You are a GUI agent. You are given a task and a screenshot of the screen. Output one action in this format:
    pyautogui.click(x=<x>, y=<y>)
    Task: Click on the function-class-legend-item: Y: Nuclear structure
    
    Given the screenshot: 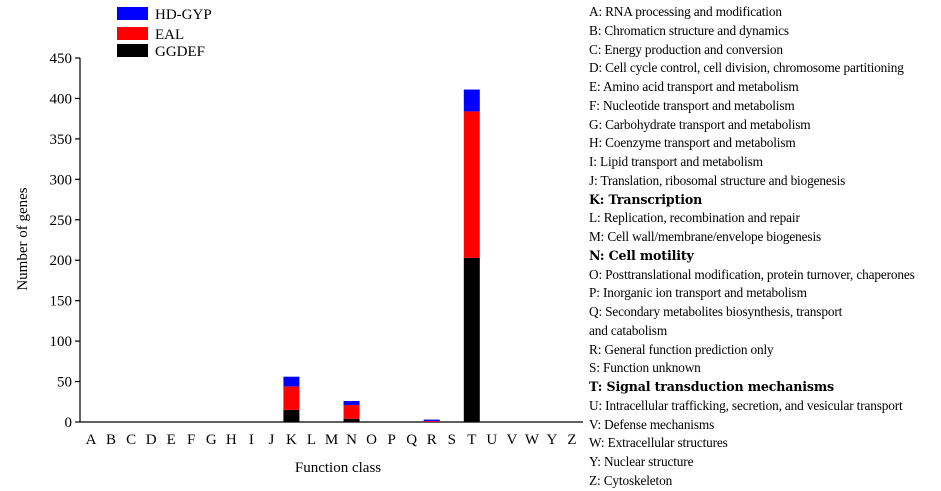 What is the action you would take?
    pyautogui.click(x=641, y=461)
    